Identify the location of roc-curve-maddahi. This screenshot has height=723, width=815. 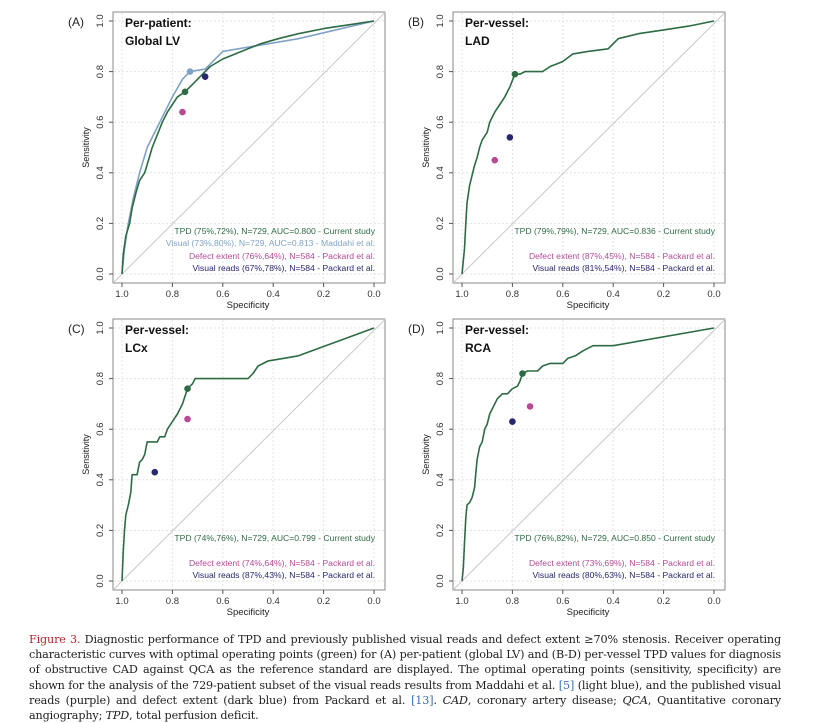
(248, 147).